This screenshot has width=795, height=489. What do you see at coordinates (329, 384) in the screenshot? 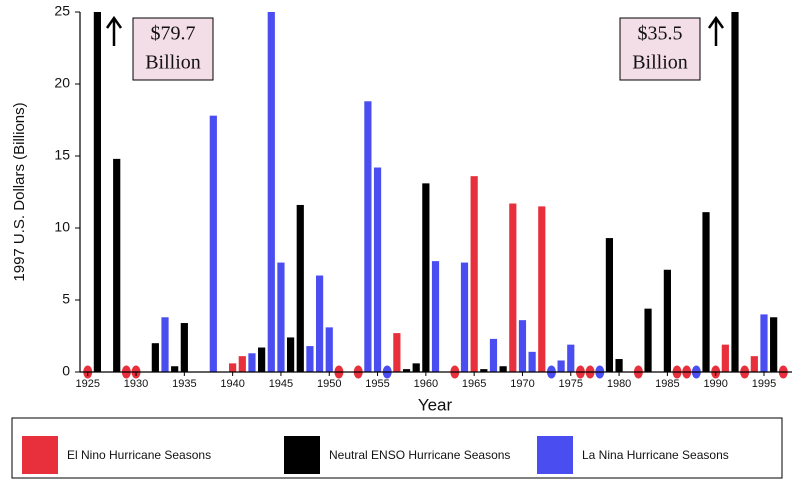
I see `x-tick-label: 1950` at bounding box center [329, 384].